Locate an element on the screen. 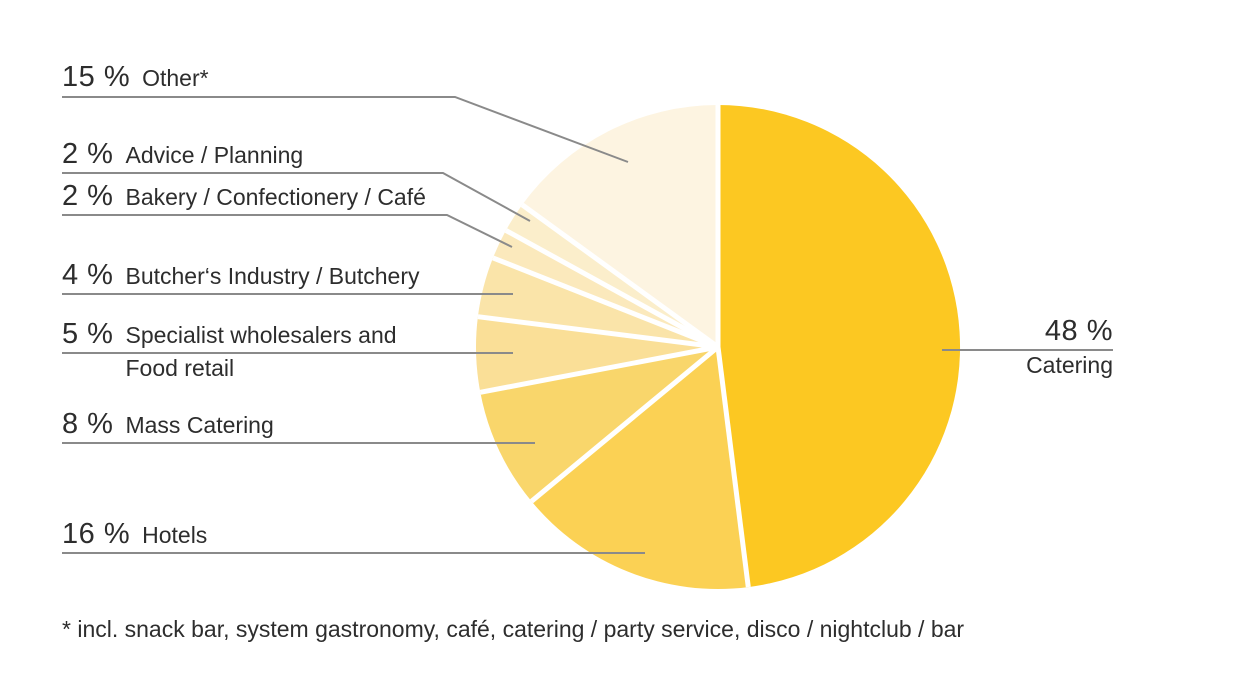 This screenshot has height=698, width=1240. slice-label-bakery: 2 % Bakery / Confectionery / Café is located at coordinates (244, 197).